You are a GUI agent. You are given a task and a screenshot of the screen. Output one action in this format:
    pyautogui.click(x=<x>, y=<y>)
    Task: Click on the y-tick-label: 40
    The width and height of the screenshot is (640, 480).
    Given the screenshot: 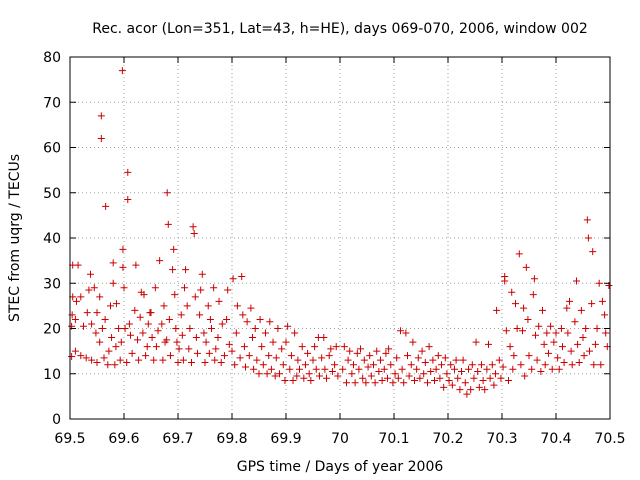 What is the action you would take?
    pyautogui.click(x=52, y=239)
    